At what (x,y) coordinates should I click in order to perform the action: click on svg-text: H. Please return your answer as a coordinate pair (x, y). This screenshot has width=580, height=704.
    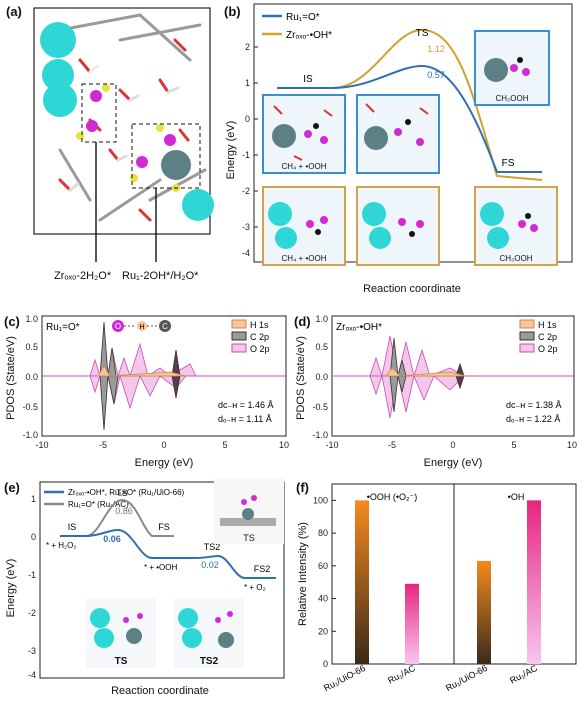
    Looking at the image, I should click on (141, 327).